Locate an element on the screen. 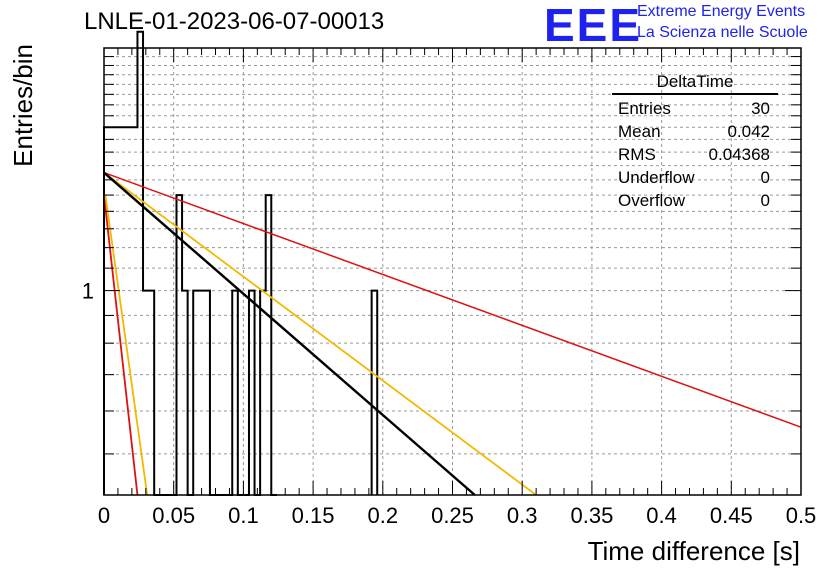  x-tick-label: 0.5 is located at coordinates (801, 515).